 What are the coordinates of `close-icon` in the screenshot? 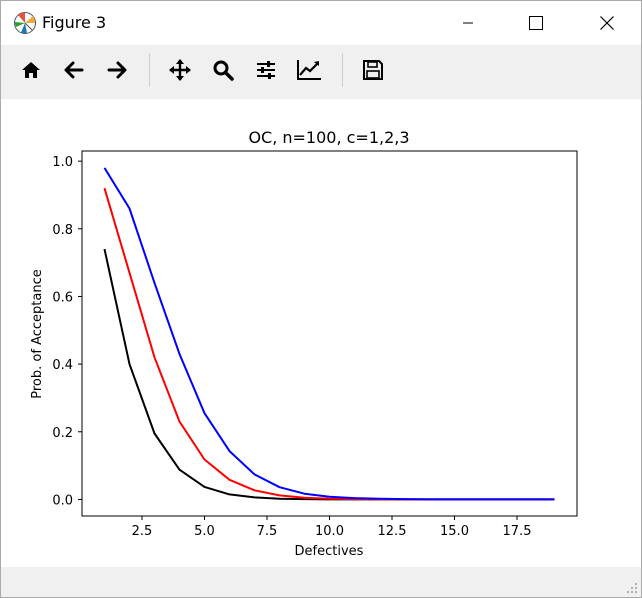 It's located at (607, 23).